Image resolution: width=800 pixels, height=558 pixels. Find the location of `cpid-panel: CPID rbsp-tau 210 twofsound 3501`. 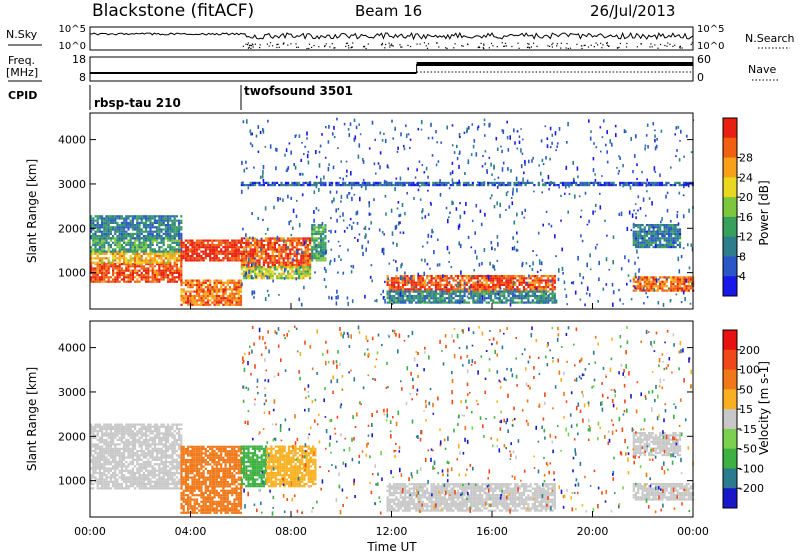

cpid-panel: CPID rbsp-tau 210 twofsound 3501 is located at coordinates (180, 97).